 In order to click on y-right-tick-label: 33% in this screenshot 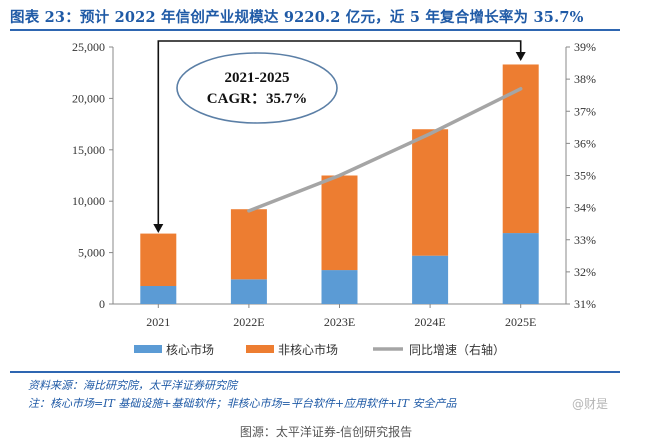, I will do `click(585, 240)`.